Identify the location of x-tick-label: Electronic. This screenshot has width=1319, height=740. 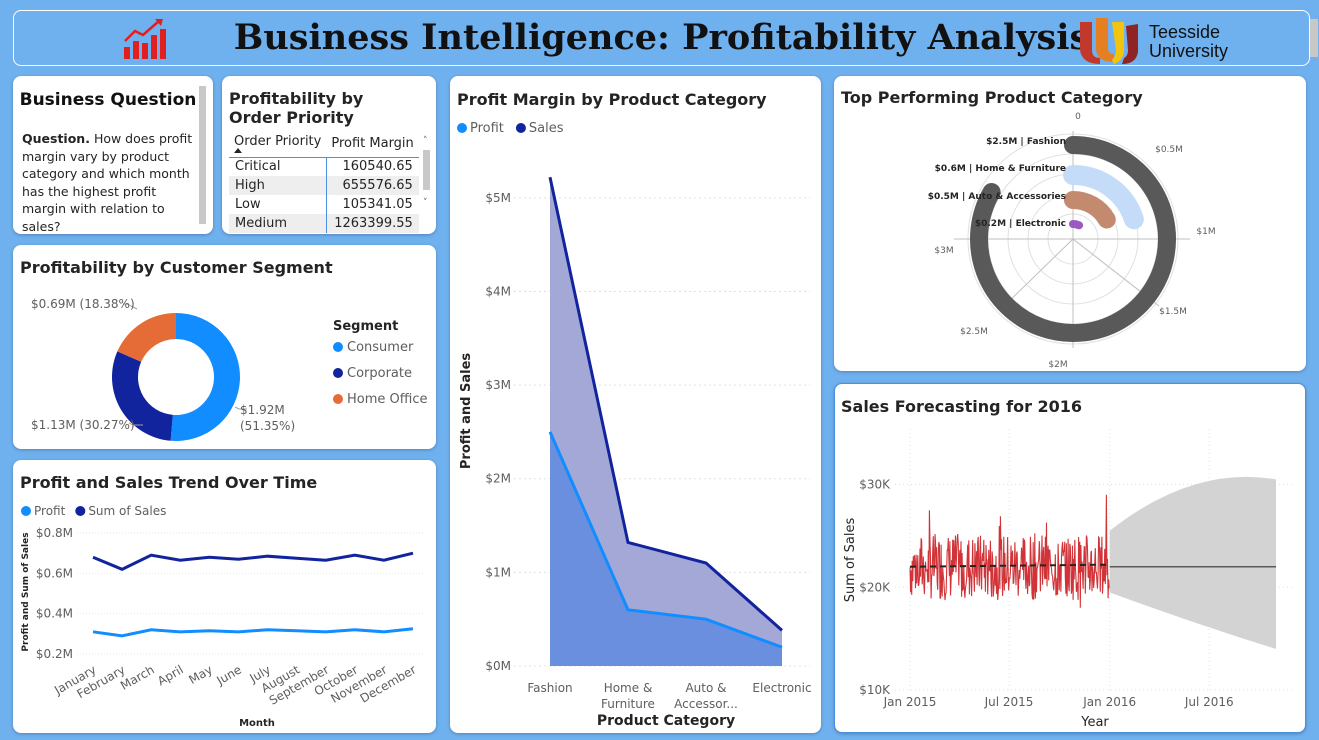
(781, 688).